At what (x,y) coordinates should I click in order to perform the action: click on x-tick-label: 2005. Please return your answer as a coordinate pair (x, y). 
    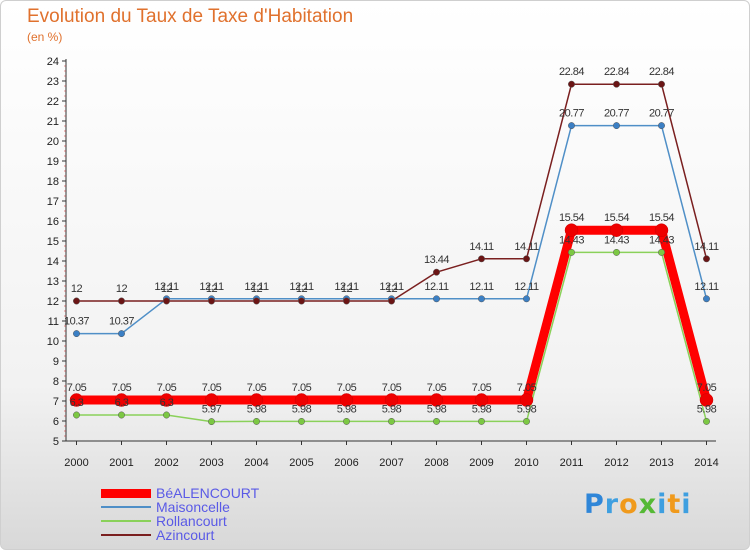
    Looking at the image, I should click on (301, 463).